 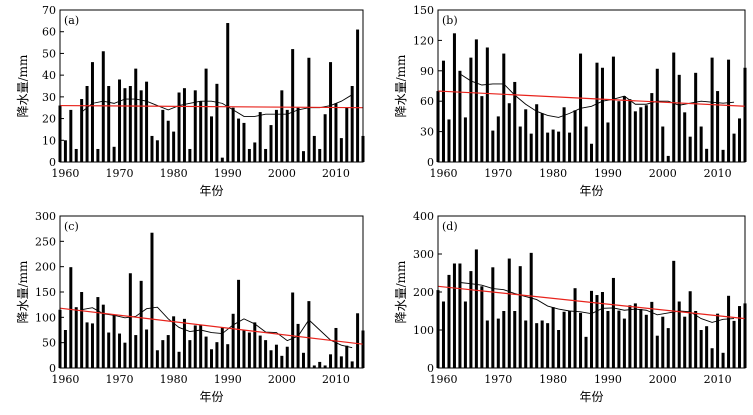 I want to click on x-tick-label-1980: 1980, so click(x=174, y=173).